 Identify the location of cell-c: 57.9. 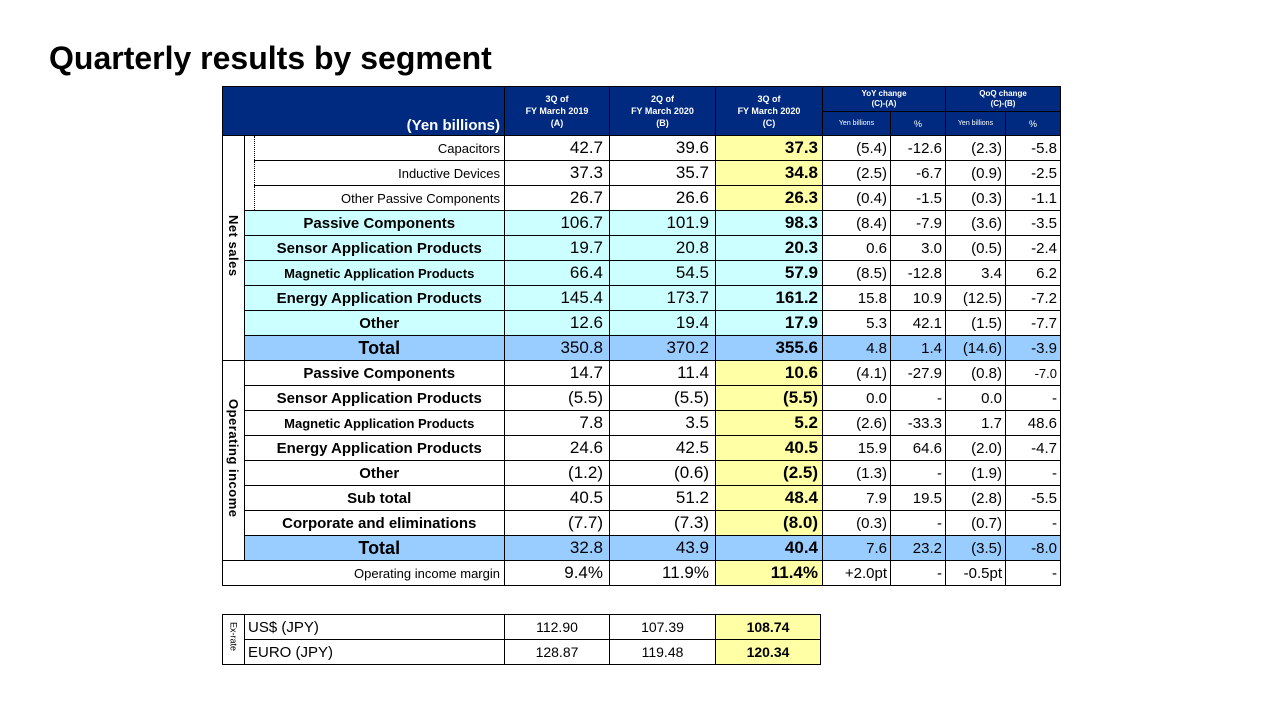
(769, 273).